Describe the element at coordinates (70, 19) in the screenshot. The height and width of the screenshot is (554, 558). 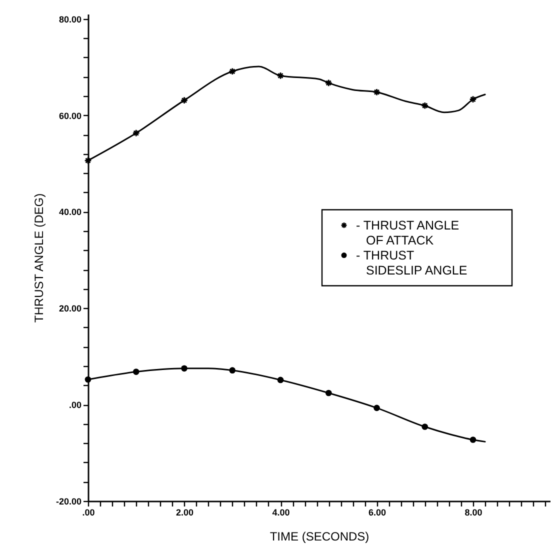
I see `y-tick-label: 80.00` at that location.